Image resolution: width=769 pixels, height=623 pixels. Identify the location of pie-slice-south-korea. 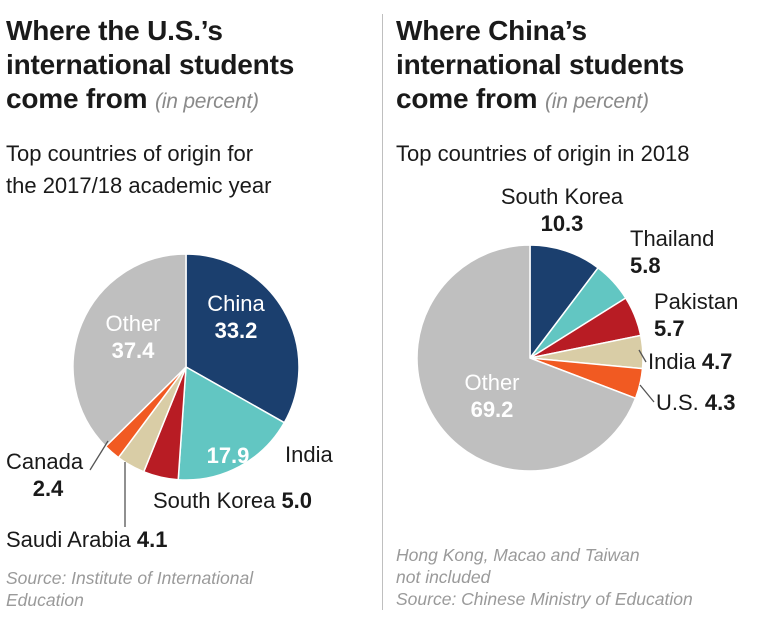
(564, 302).